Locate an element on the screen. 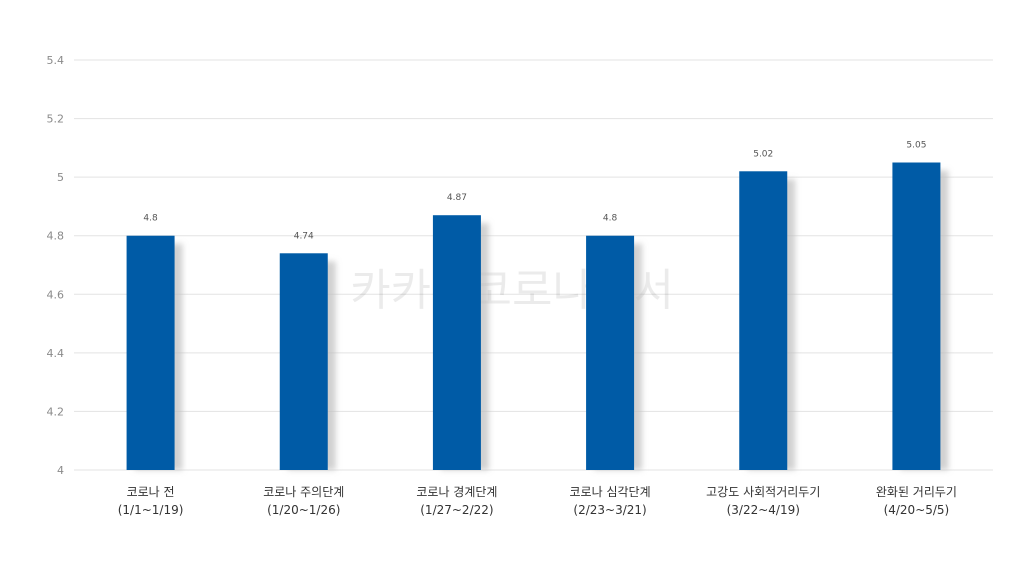 The image size is (1024, 579). data-label: 5.05 is located at coordinates (916, 146).